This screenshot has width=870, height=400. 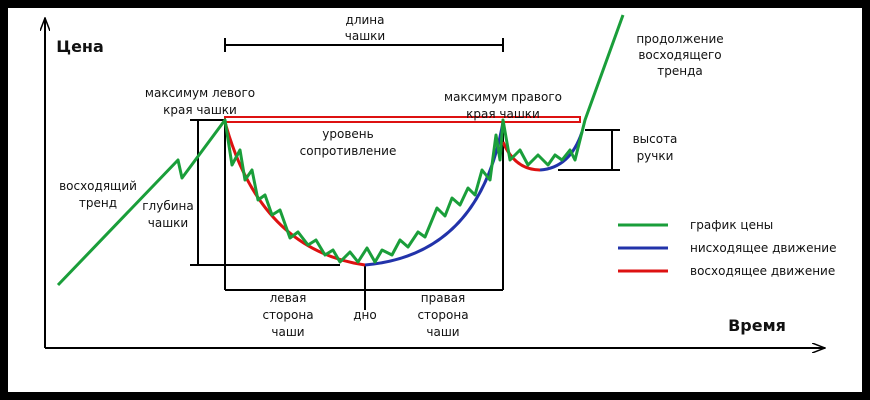 I want to click on legend-label: график цены, so click(x=731, y=225).